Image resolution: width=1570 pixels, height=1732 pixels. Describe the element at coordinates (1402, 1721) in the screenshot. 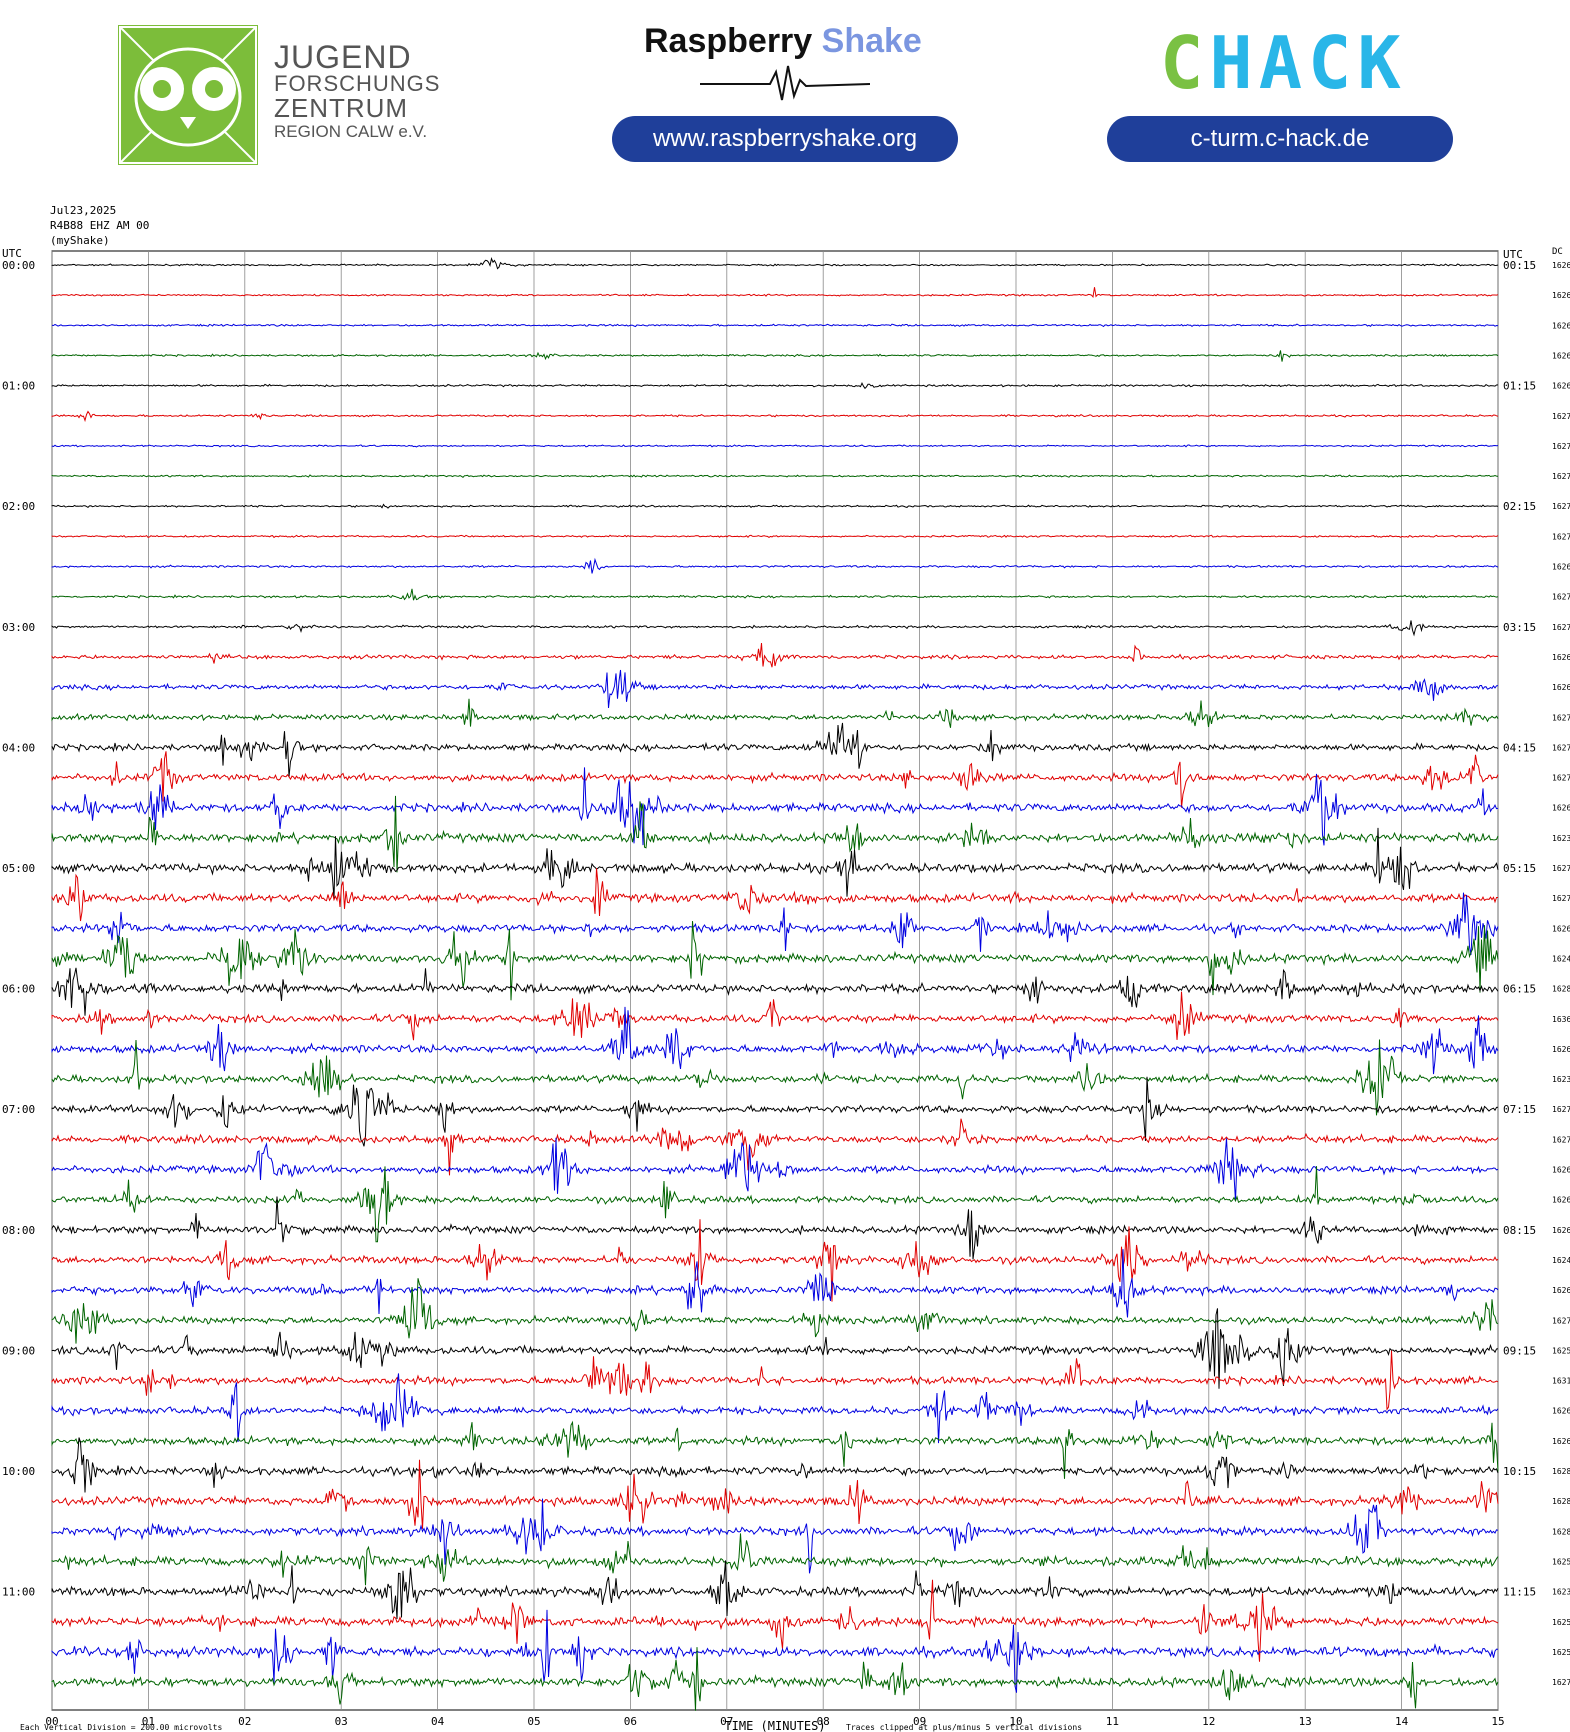

I see `x-tick-label: 14` at that location.